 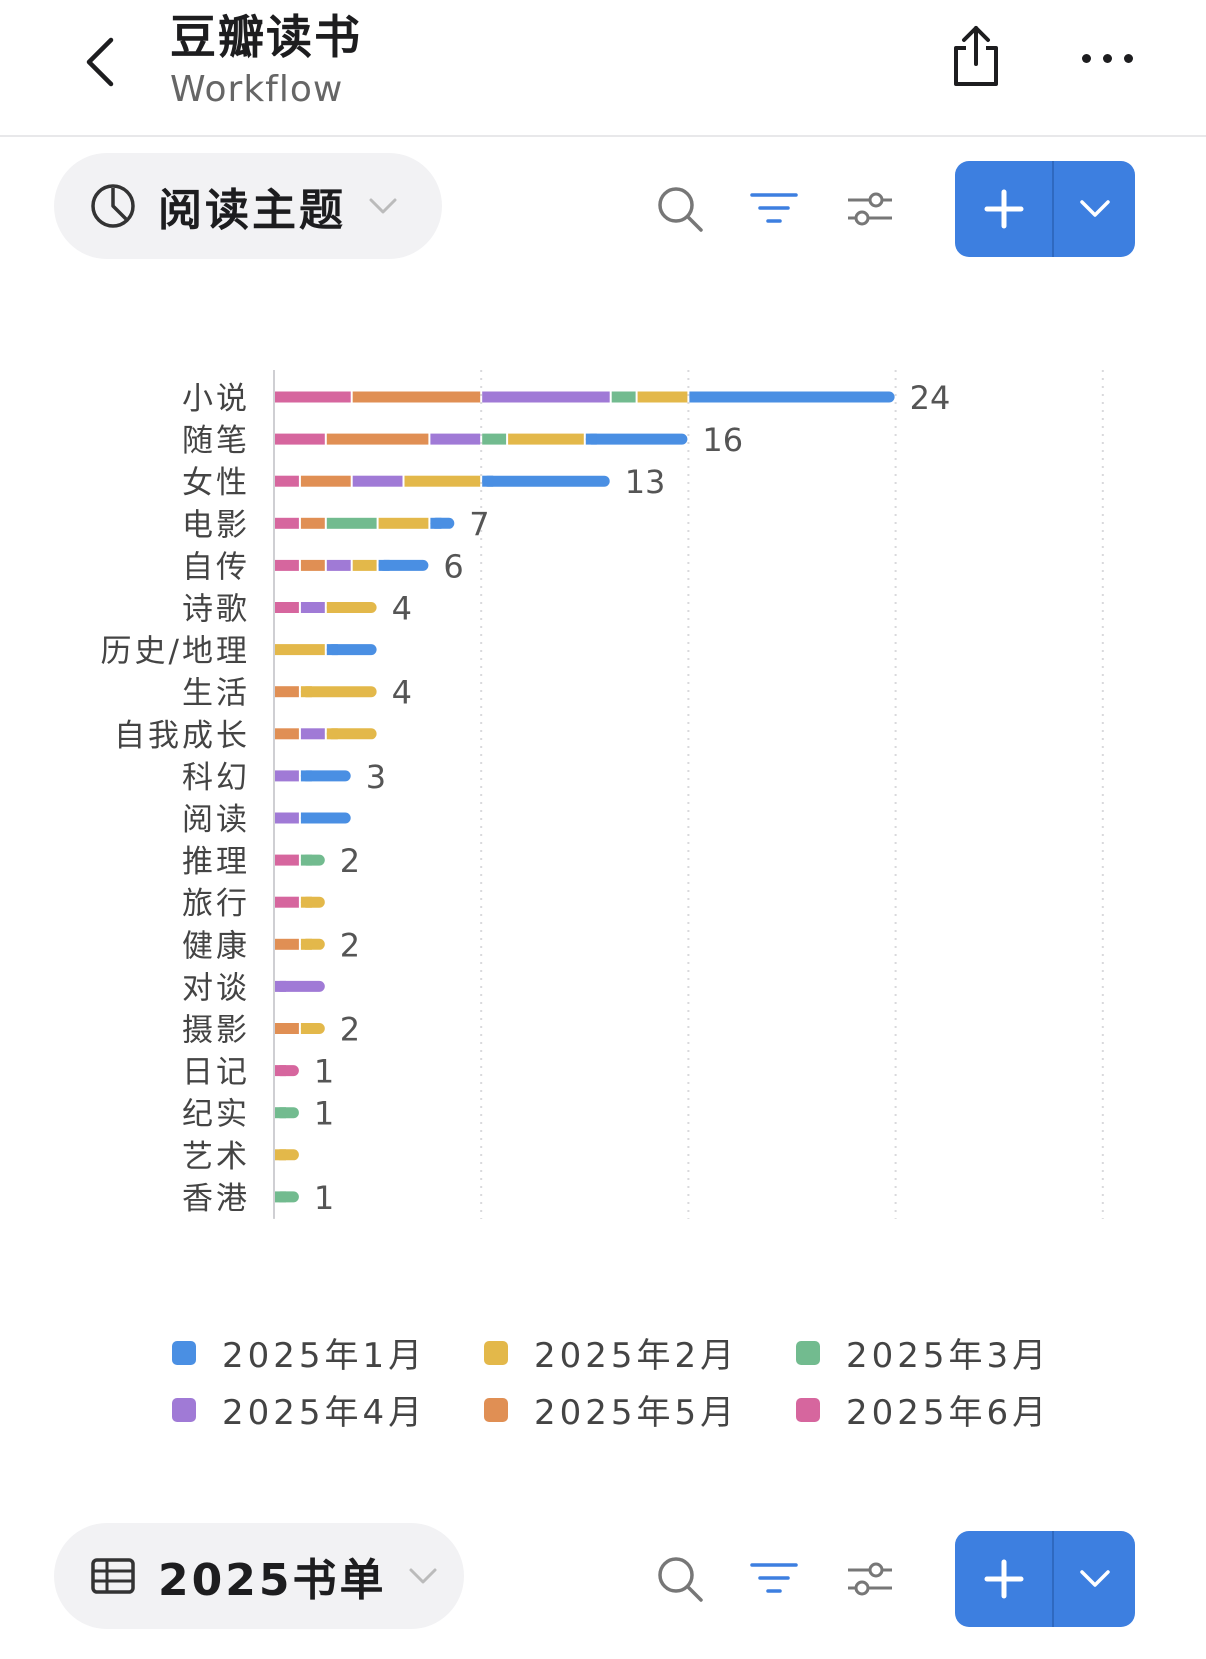 I want to click on back-button, so click(x=100, y=62).